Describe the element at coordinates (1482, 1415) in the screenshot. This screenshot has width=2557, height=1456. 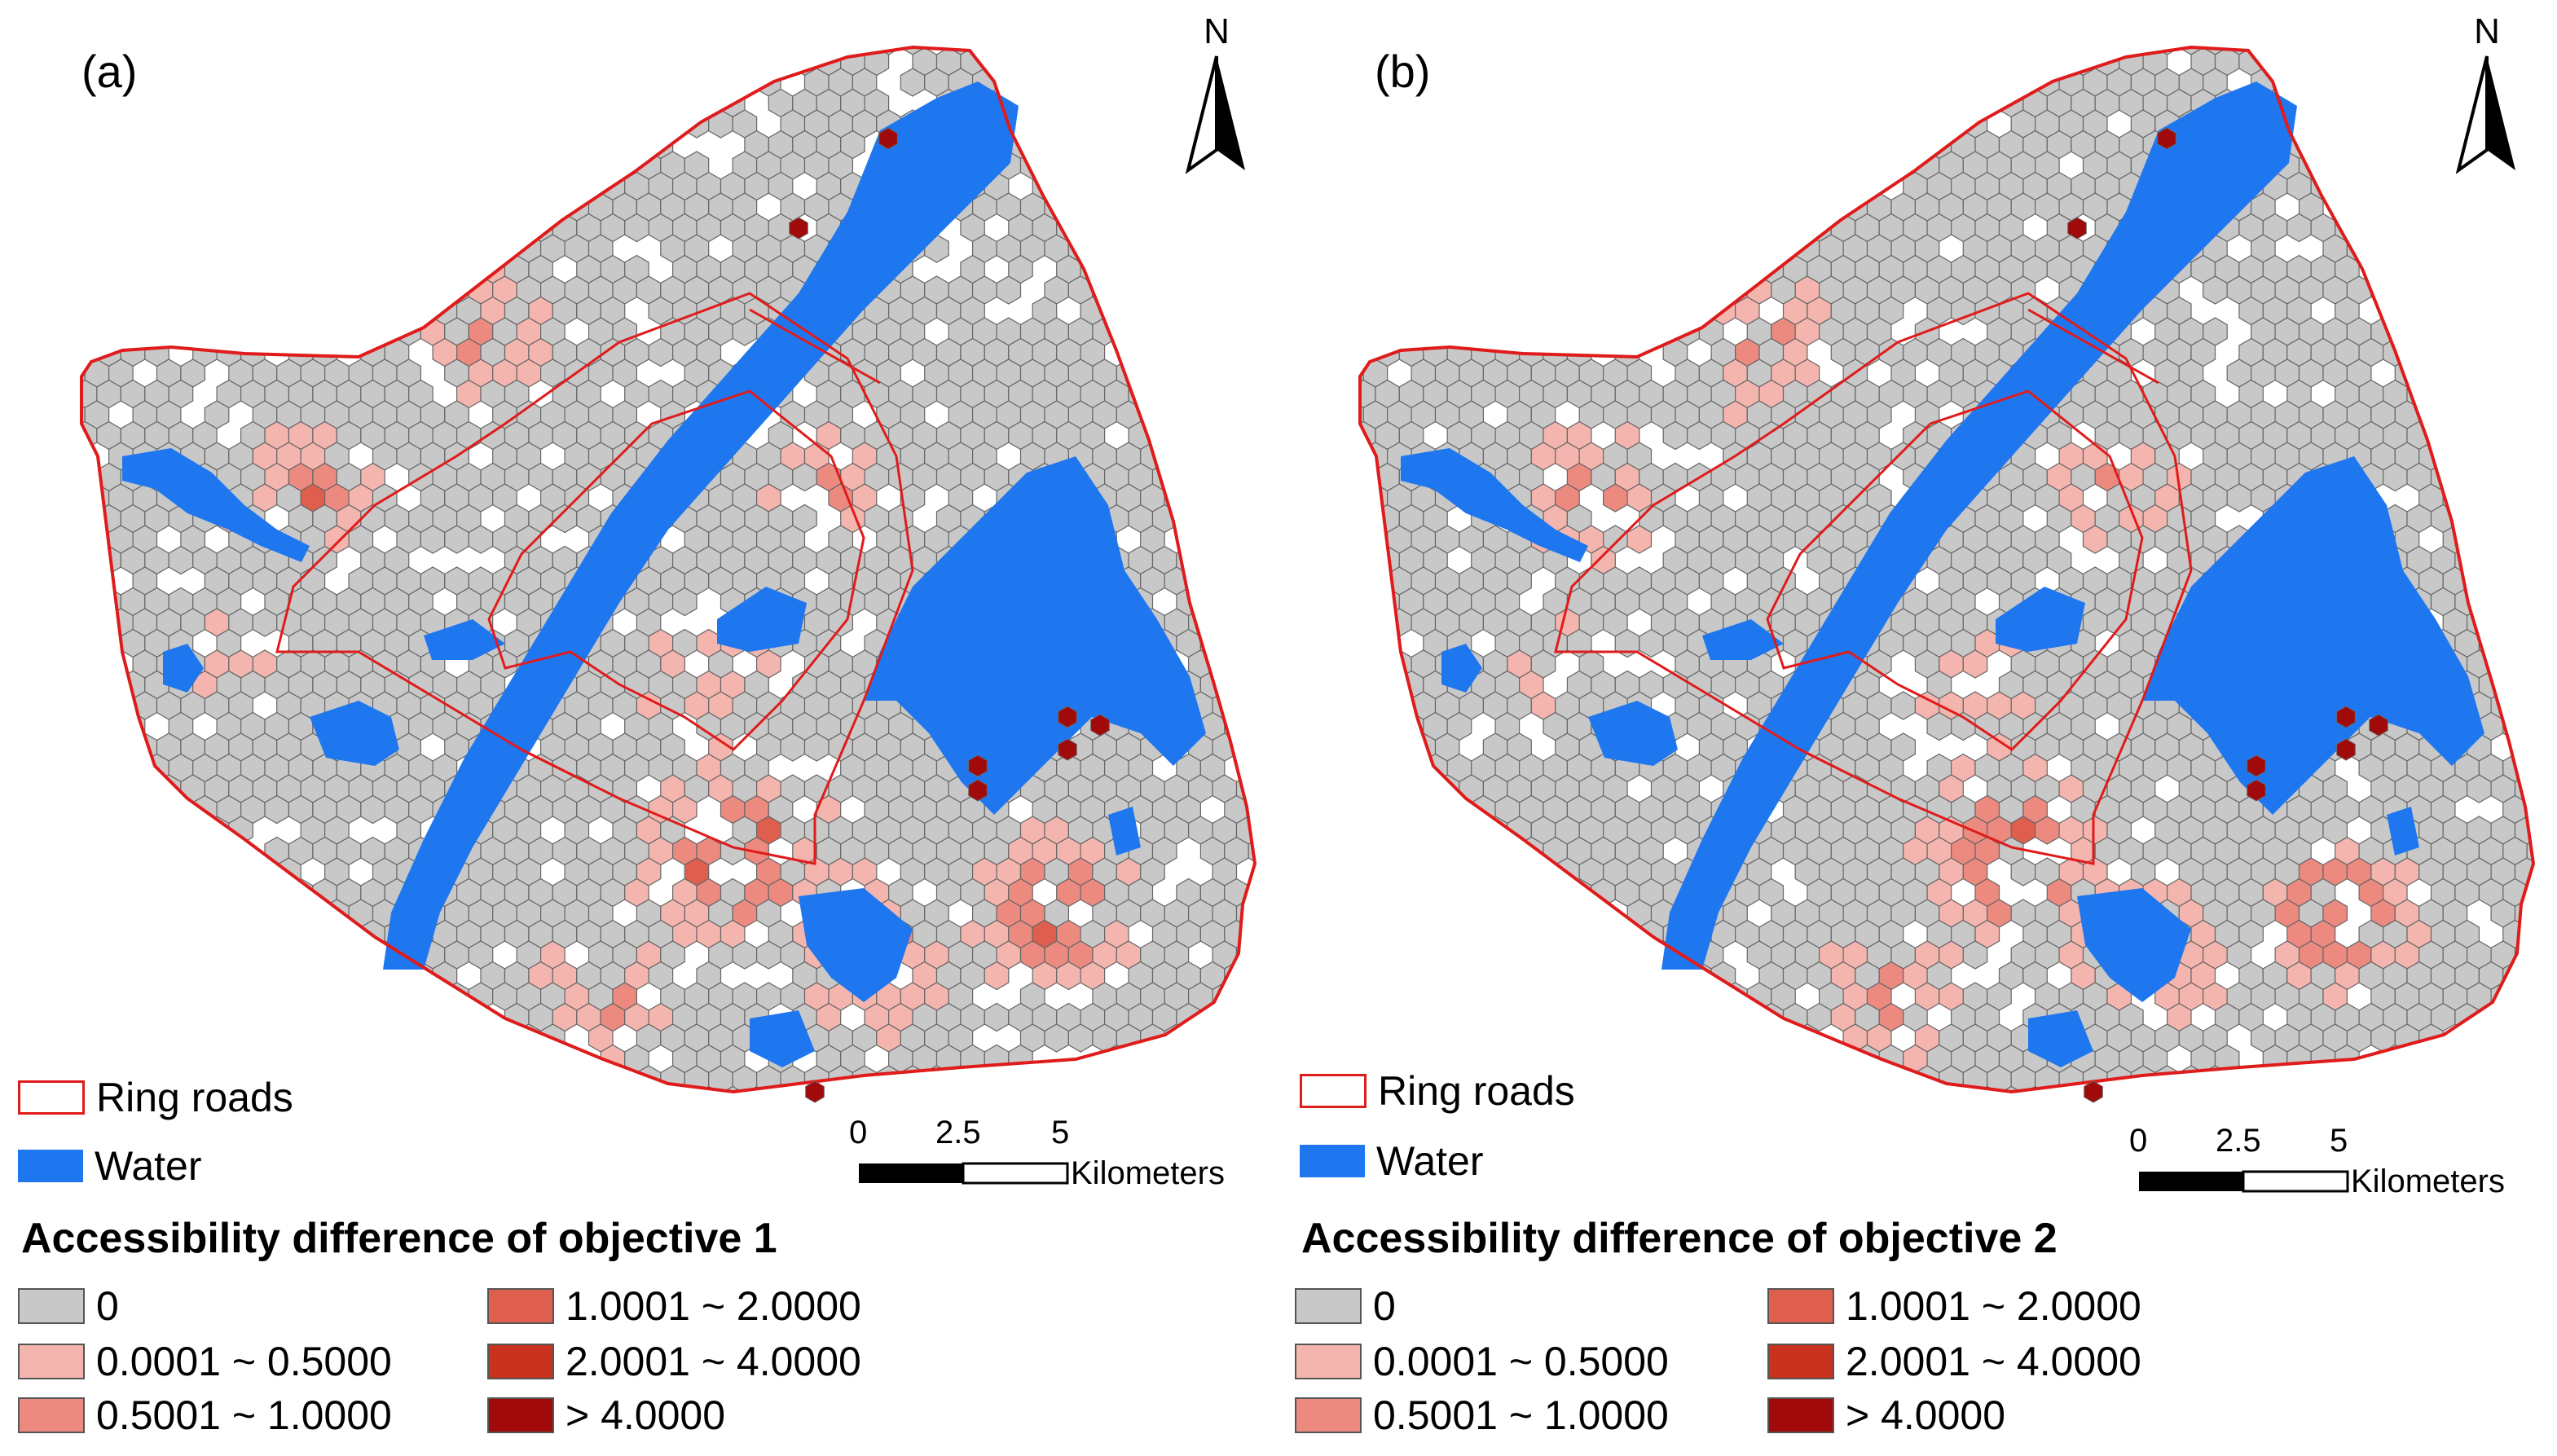
I see `legend-class-2: 0.5001 ~ 1.0000` at that location.